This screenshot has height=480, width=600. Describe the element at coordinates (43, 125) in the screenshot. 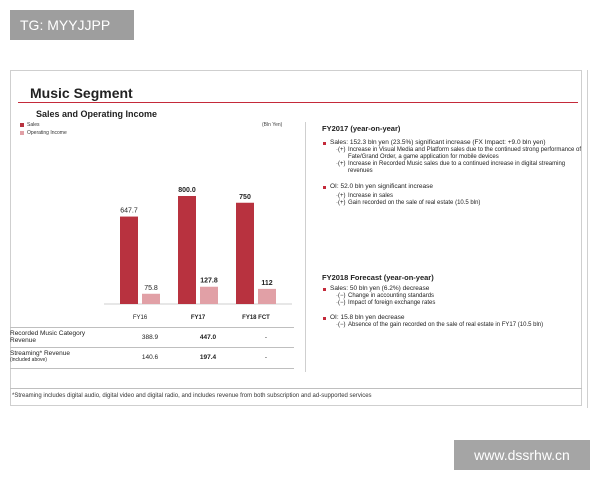

I see `legend-item-sales: Sales` at that location.